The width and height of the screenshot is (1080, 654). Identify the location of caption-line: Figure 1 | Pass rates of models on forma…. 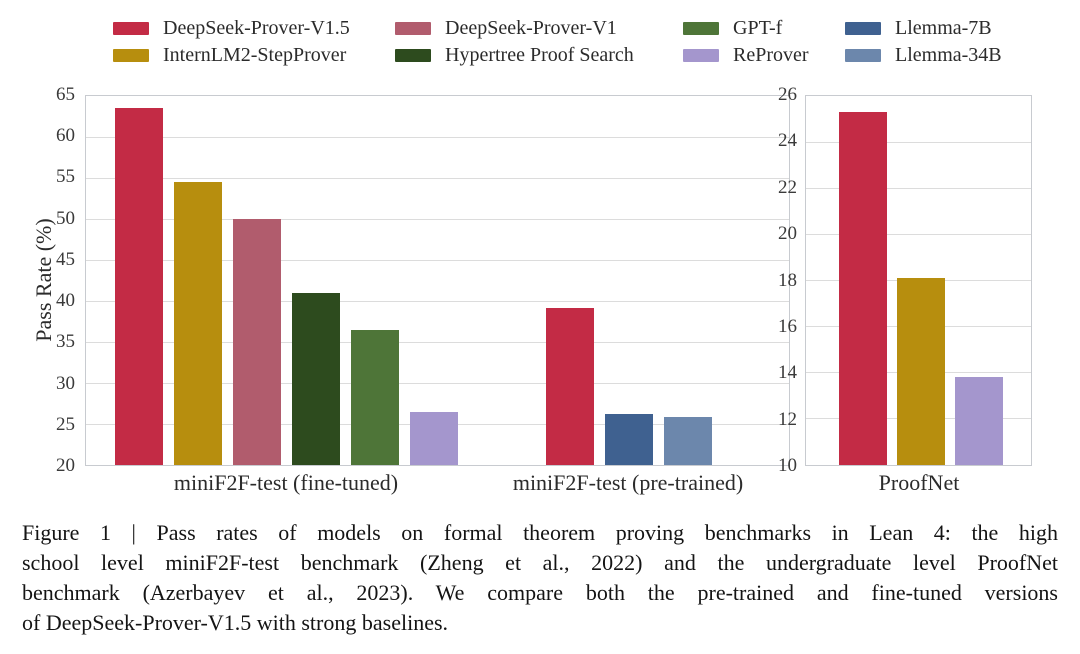
(540, 532).